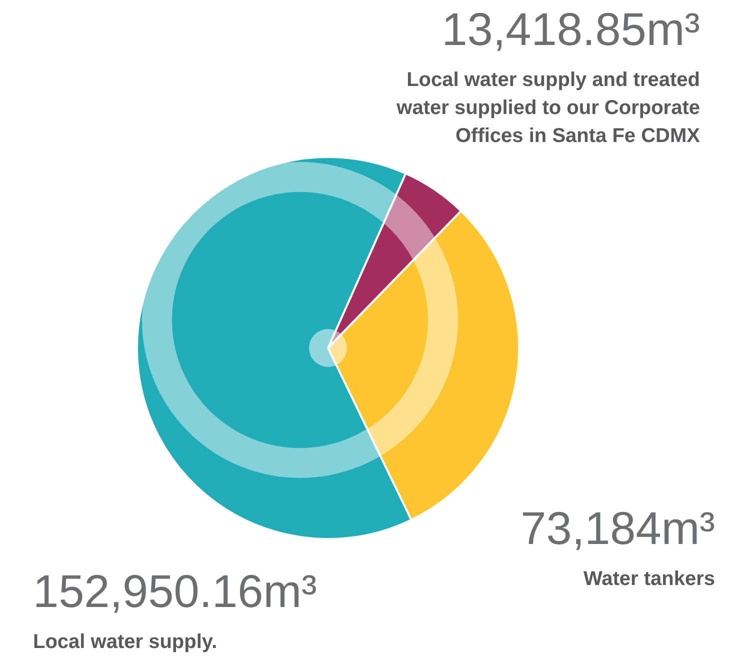 The height and width of the screenshot is (662, 744). Describe the element at coordinates (570, 29) in the screenshot. I see `data-label: 13,418.85m³` at that location.